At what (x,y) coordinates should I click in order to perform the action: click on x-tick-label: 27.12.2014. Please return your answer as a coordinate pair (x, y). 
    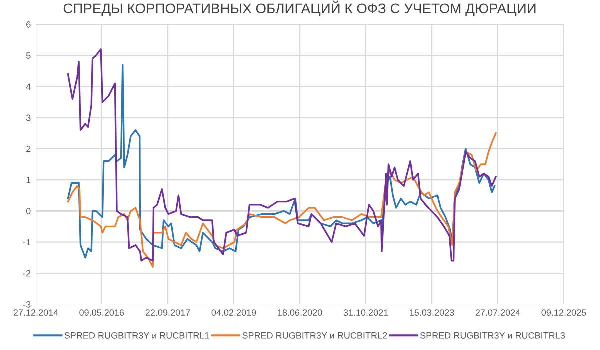
    Looking at the image, I should click on (36, 313).